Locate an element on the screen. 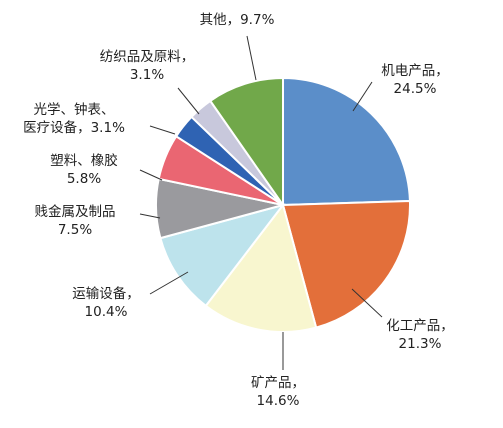 The height and width of the screenshot is (428, 503). slice-label-line2: 10.4% is located at coordinates (106, 312).